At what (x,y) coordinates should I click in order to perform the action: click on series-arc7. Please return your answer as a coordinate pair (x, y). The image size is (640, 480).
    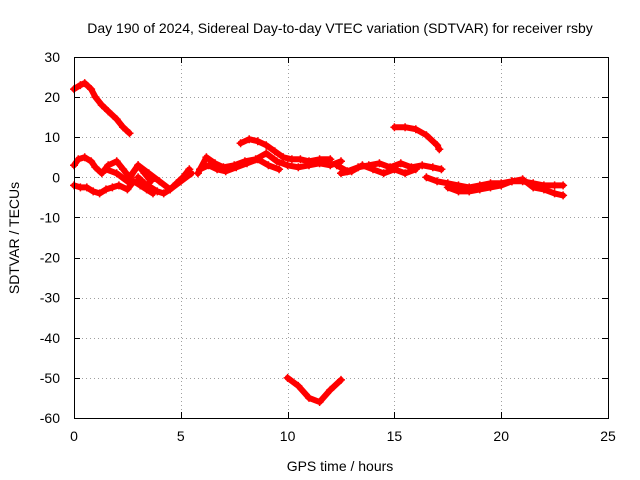
    Looking at the image, I should click on (240, 165).